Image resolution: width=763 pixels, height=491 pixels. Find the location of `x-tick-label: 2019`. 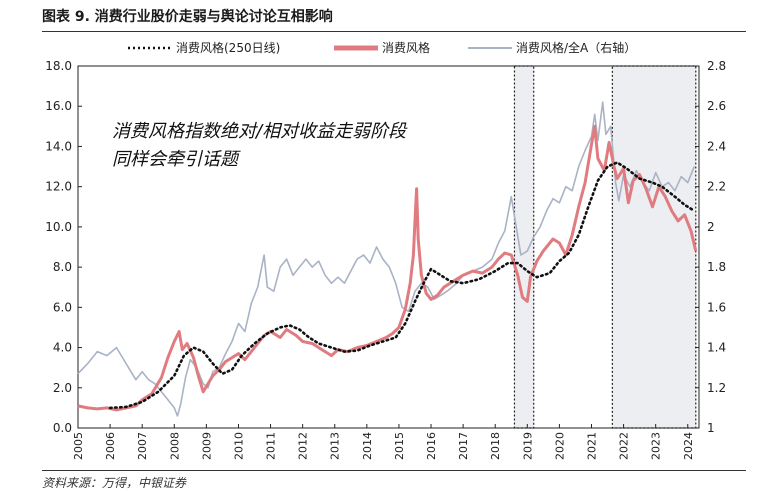

x-tick-label: 2019 is located at coordinates (527, 446).